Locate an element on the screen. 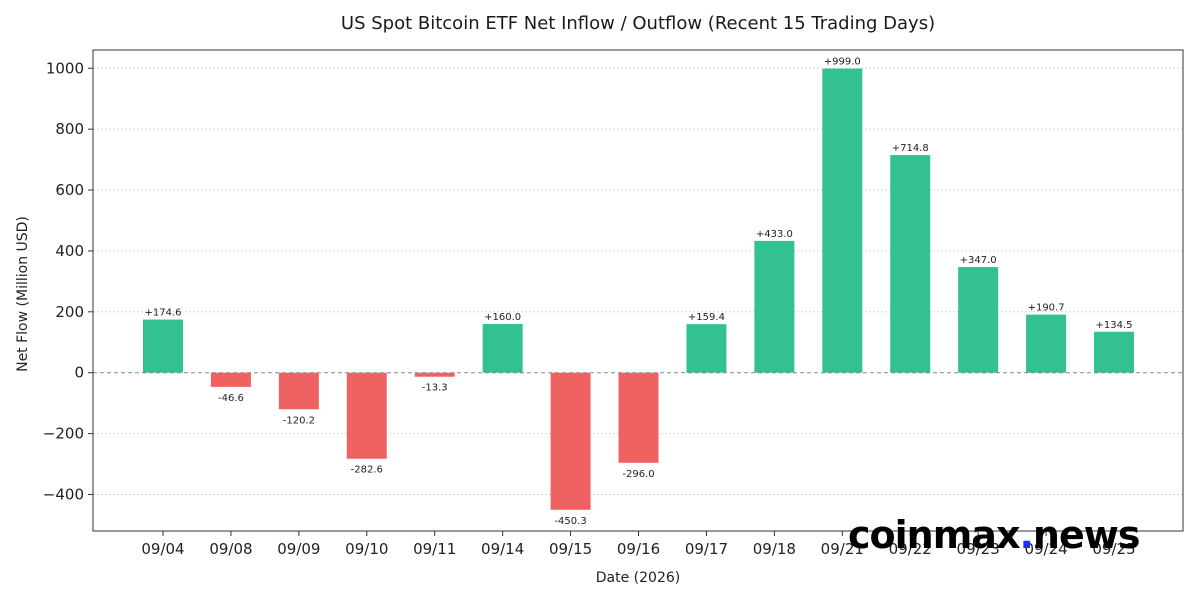 The image size is (1200, 600). data-label: +347.0 is located at coordinates (978, 260).